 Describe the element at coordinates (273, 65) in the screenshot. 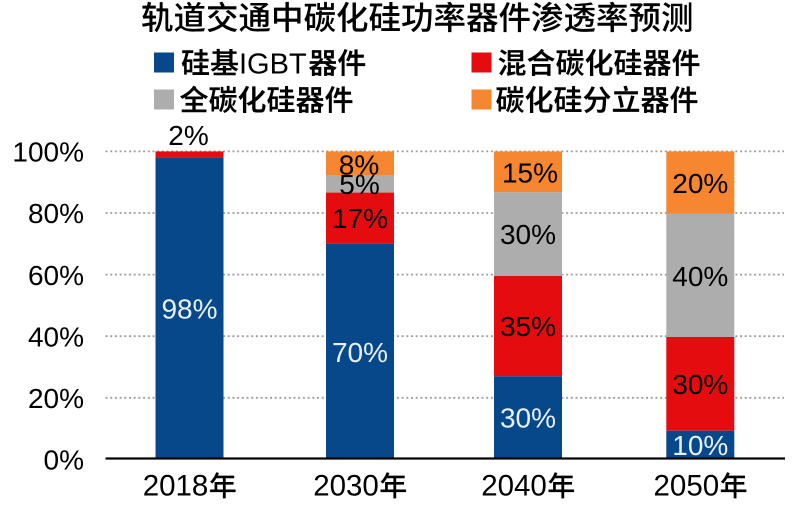

I see `svg-text: IGBT` at that location.